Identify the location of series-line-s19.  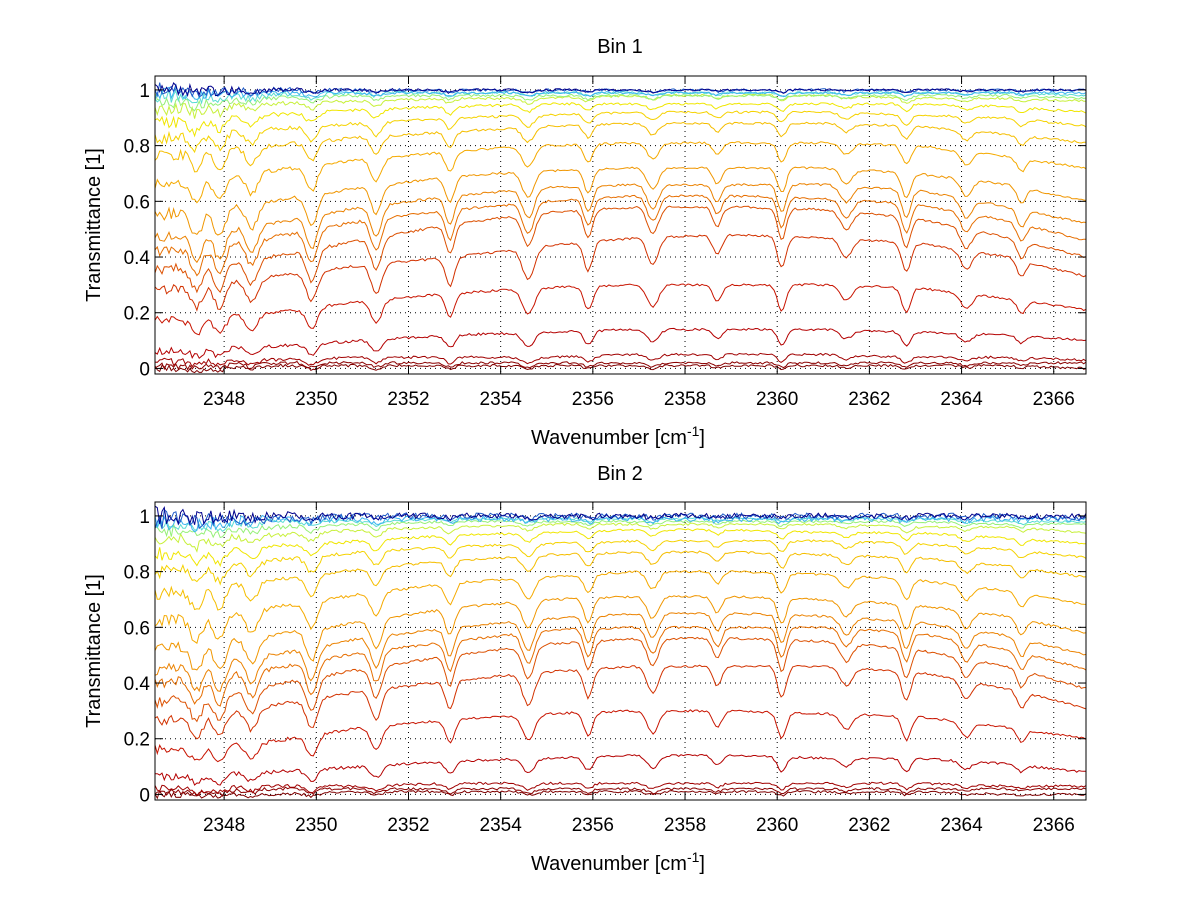
(620, 519).